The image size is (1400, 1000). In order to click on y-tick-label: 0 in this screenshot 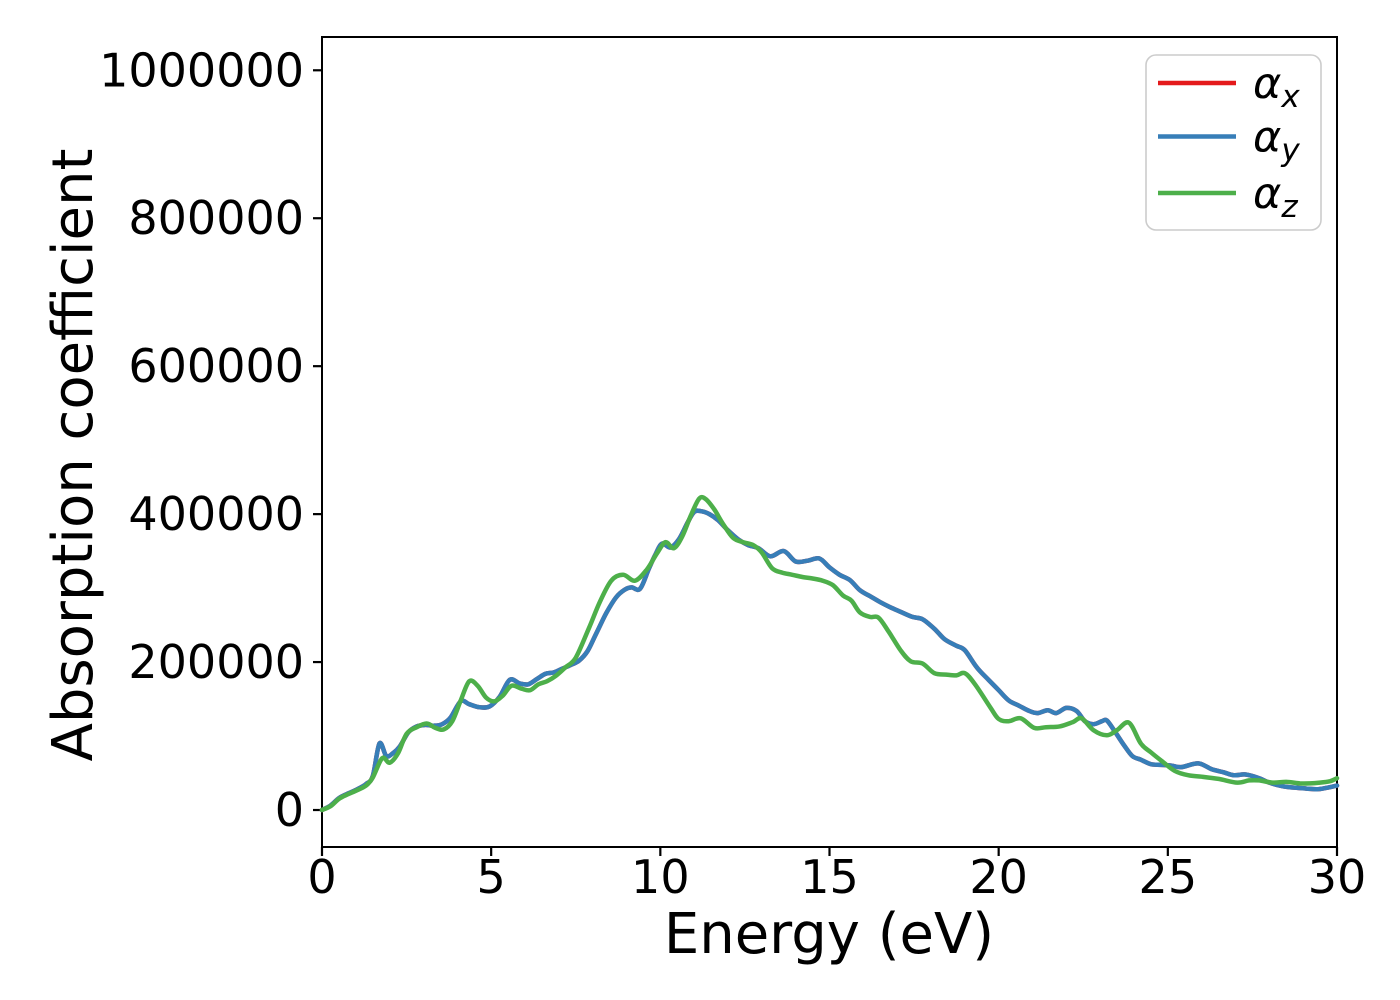, I will do `click(289, 810)`.